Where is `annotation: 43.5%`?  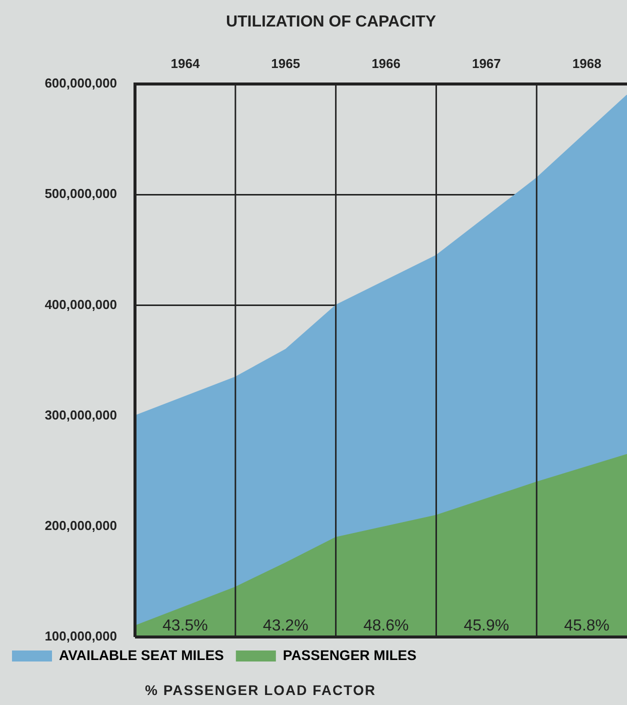
annotation: 43.5% is located at coordinates (185, 625).